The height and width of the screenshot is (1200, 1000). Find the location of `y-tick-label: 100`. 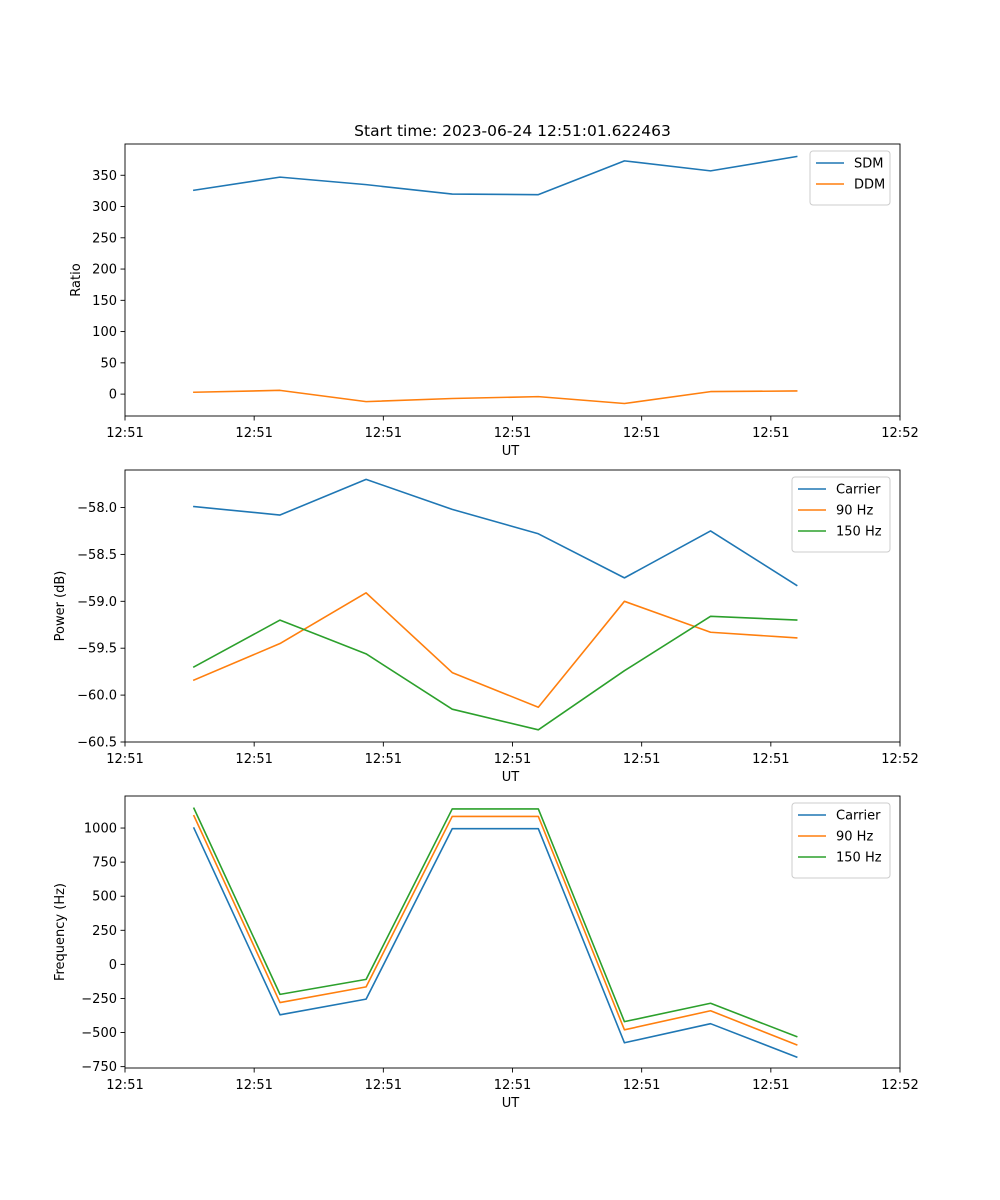

y-tick-label: 100 is located at coordinates (104, 332).